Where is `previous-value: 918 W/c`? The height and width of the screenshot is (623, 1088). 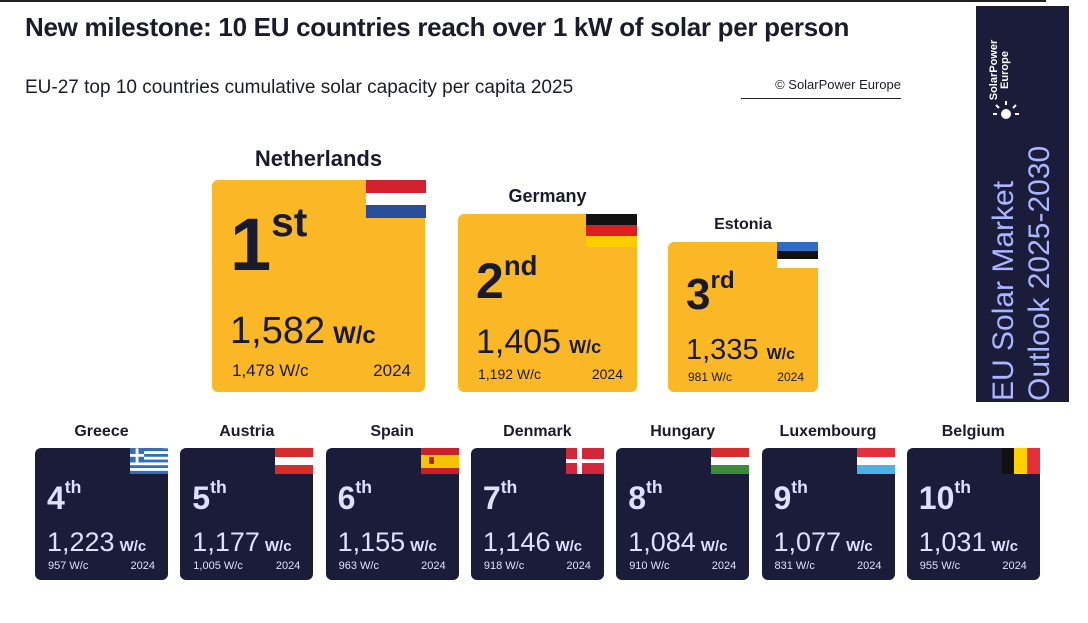
previous-value: 918 W/c is located at coordinates (504, 566).